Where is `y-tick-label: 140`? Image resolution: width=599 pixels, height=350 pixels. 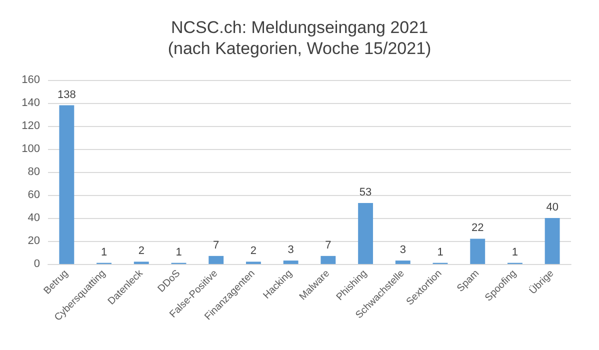
y-tick-label: 140 is located at coordinates (31, 103).